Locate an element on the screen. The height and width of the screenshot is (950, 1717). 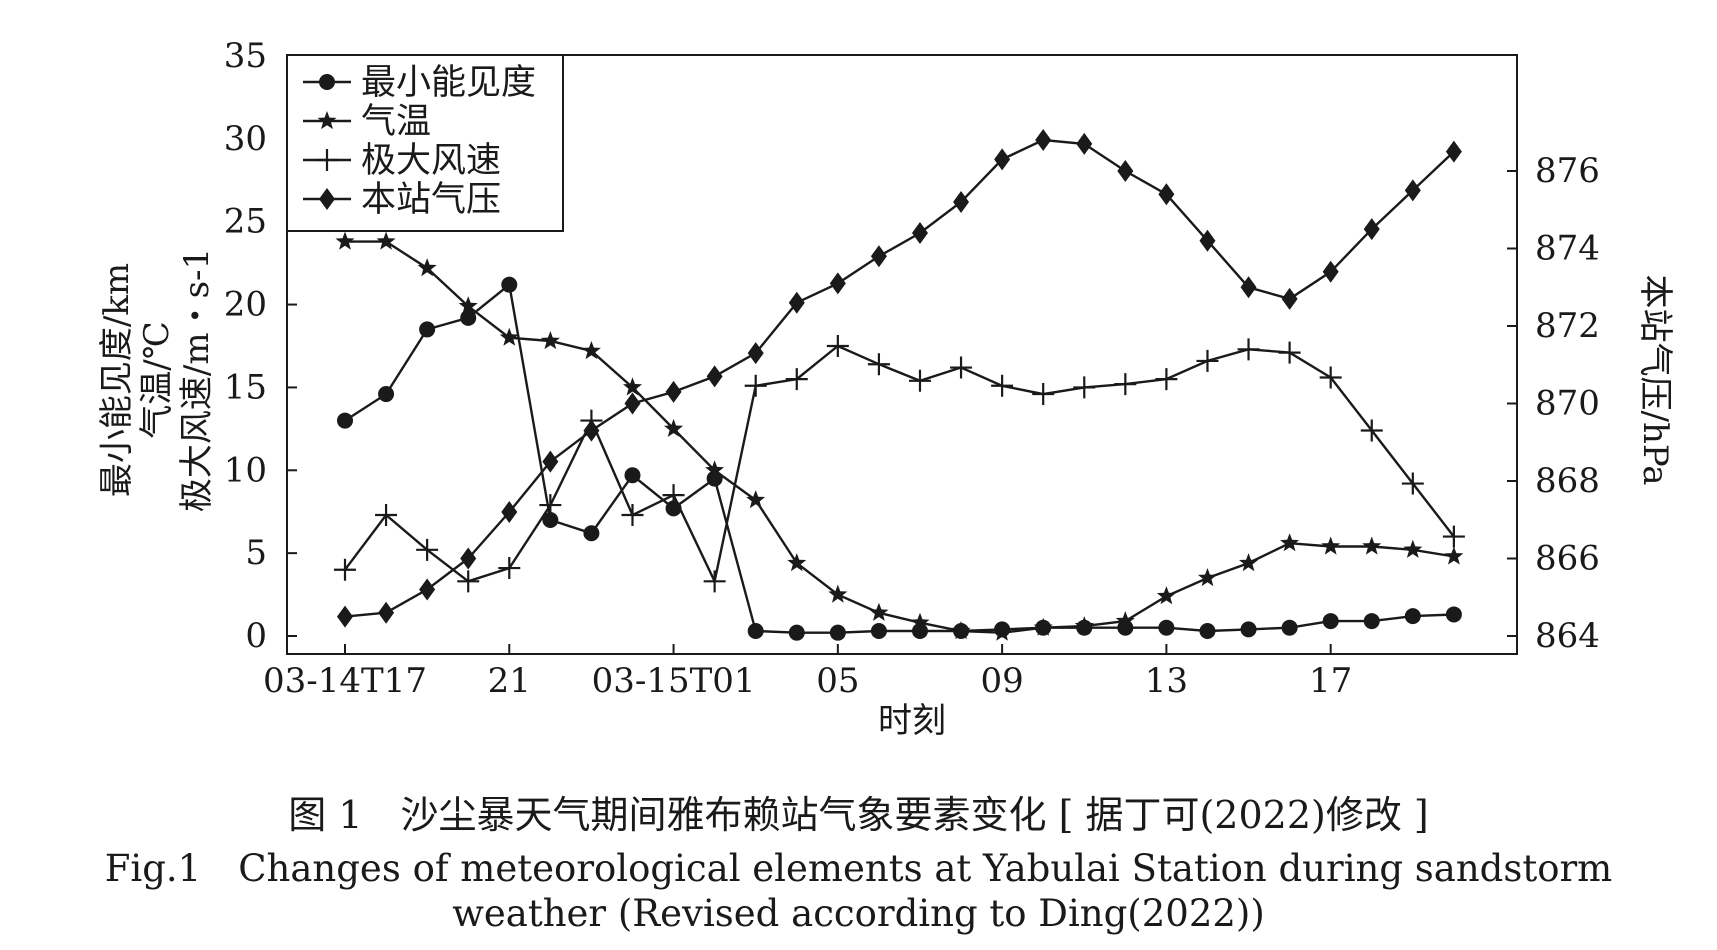
legend-label: 极大风速 is located at coordinates (431, 161).